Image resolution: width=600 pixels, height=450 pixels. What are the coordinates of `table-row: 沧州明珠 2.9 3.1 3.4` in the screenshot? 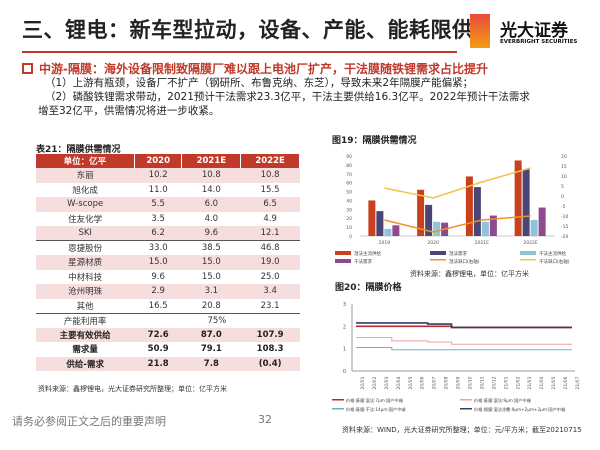 It's located at (168, 291).